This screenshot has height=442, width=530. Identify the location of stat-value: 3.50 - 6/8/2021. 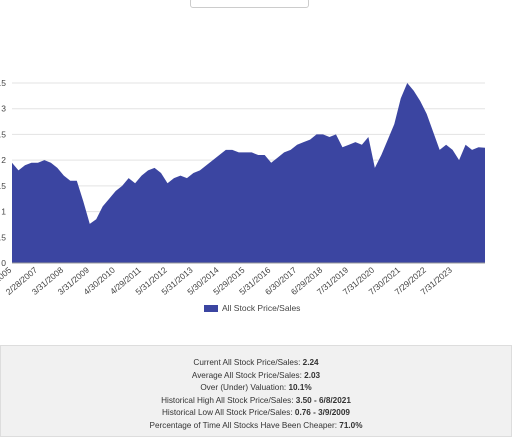
(323, 400).